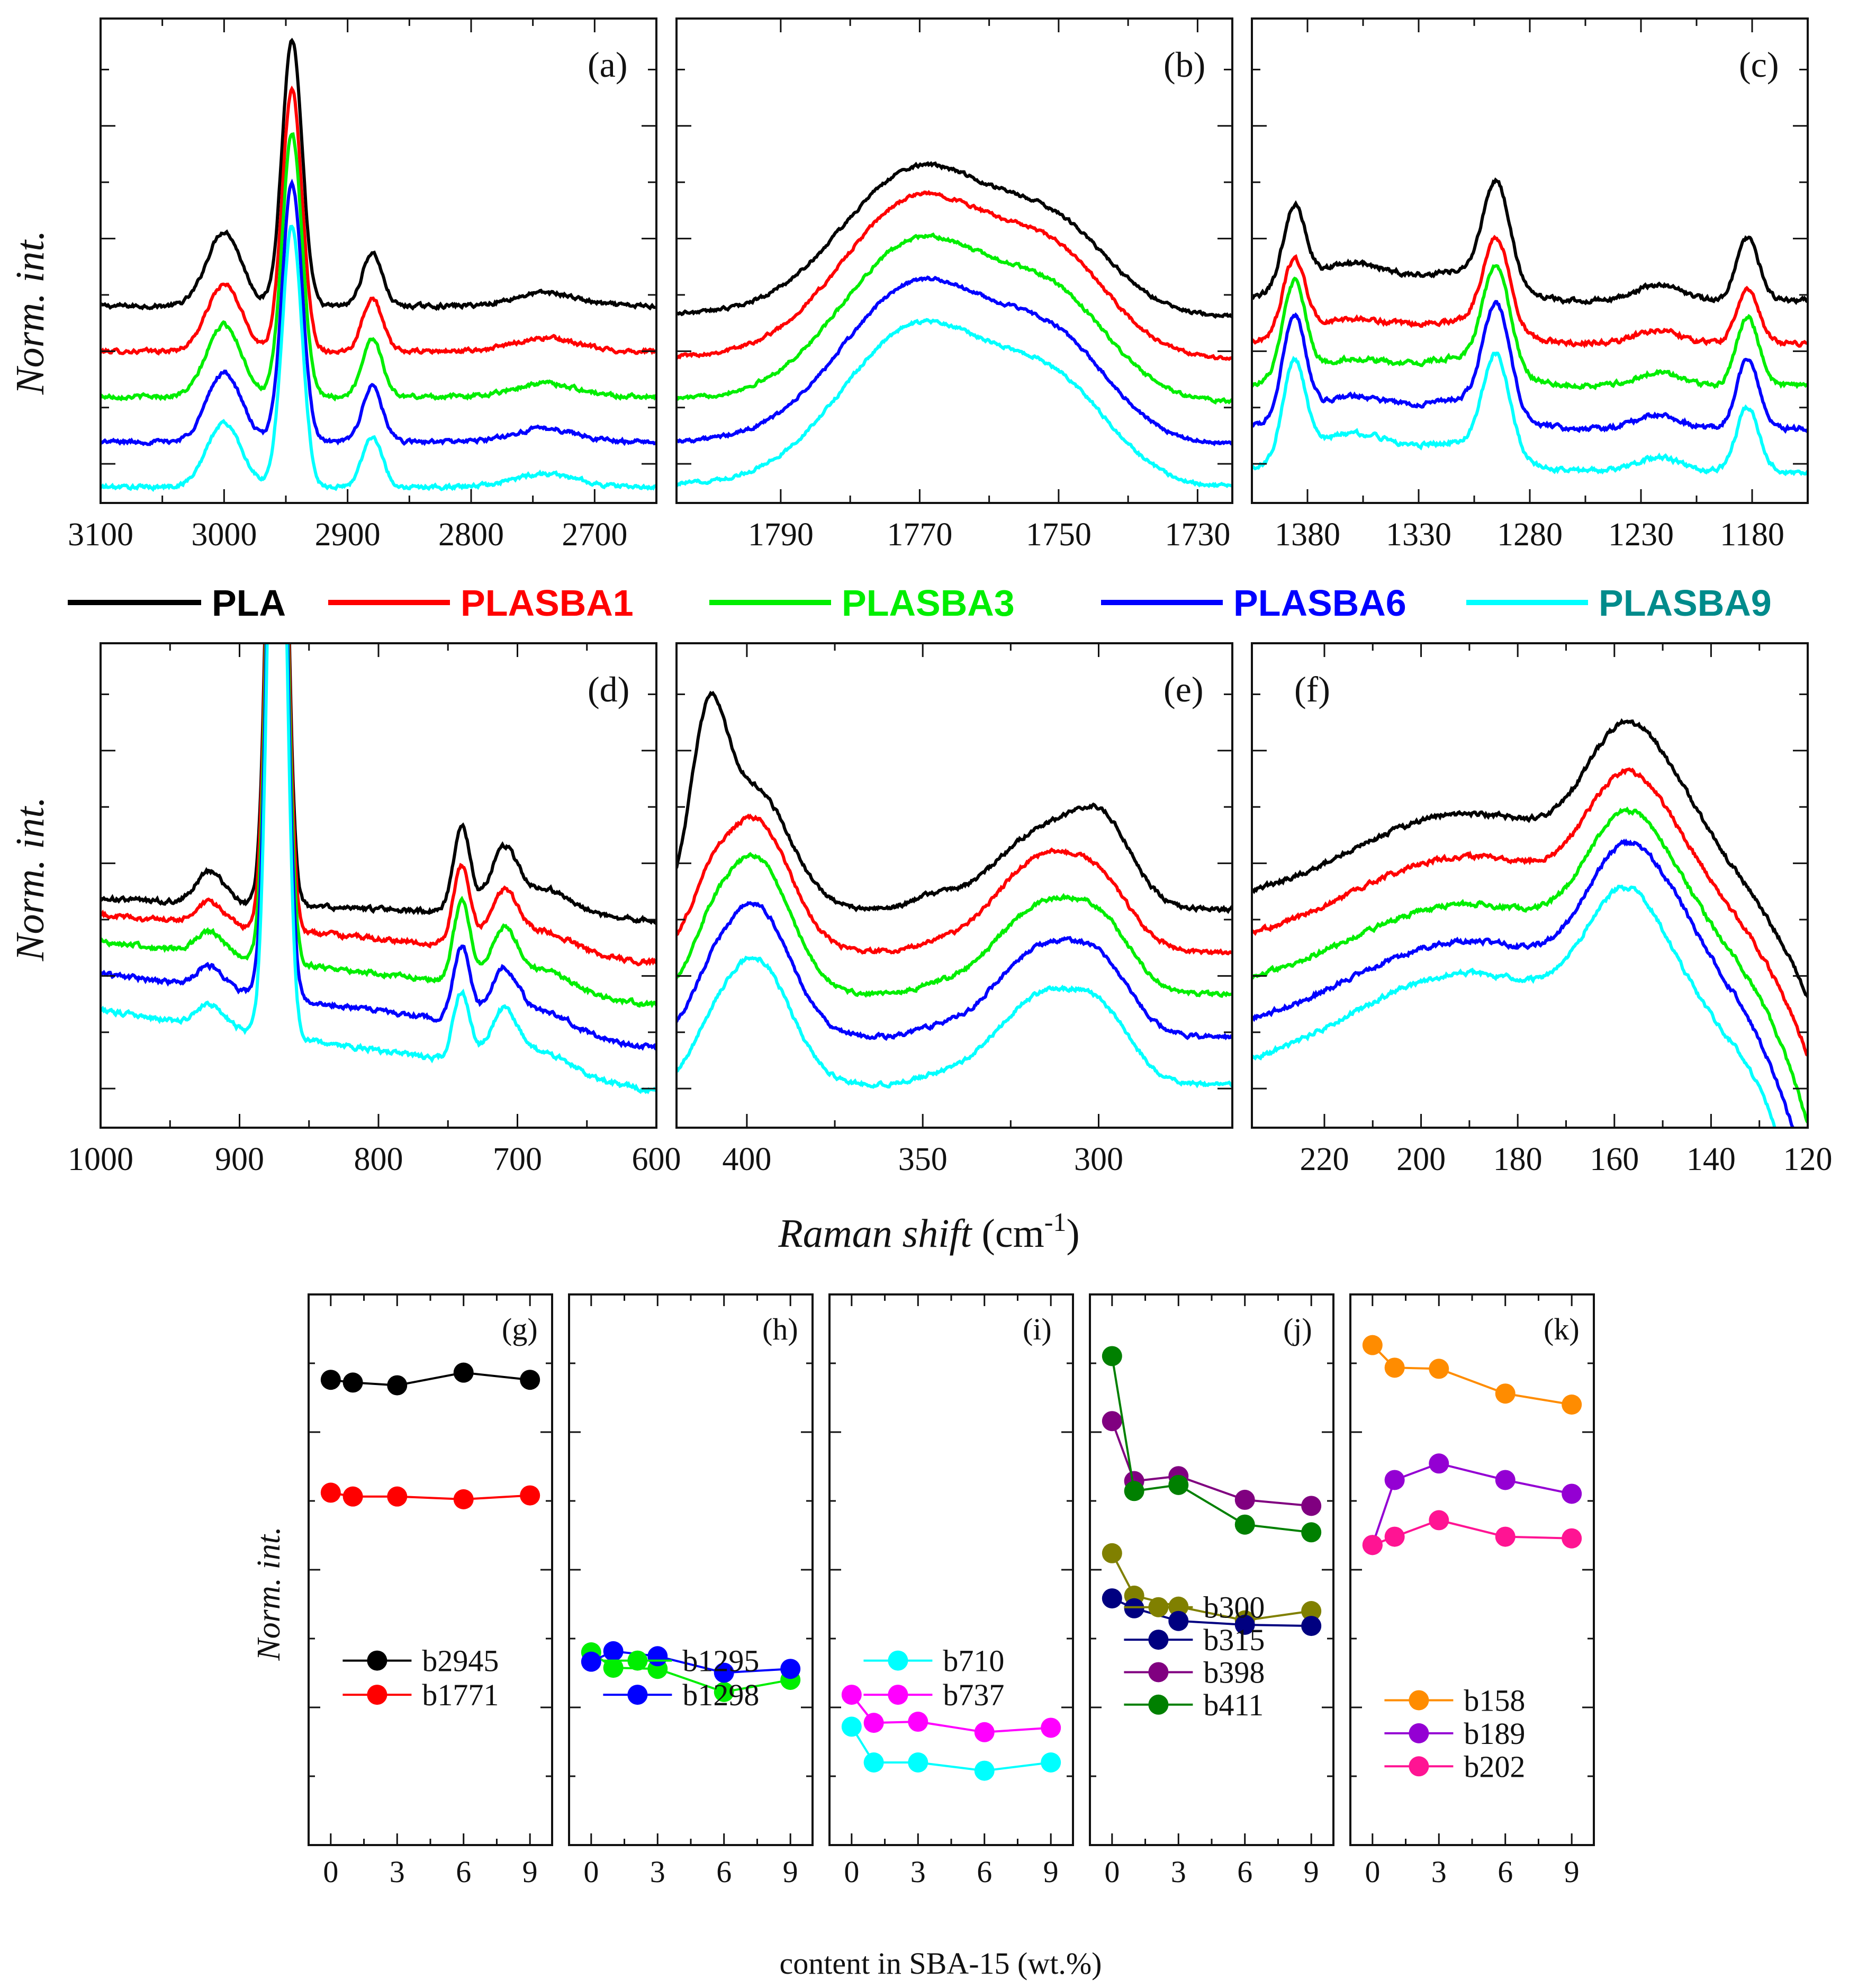 The width and height of the screenshot is (1858, 1988). What do you see at coordinates (177, 603) in the screenshot?
I see `legend-item-pla: PLA` at bounding box center [177, 603].